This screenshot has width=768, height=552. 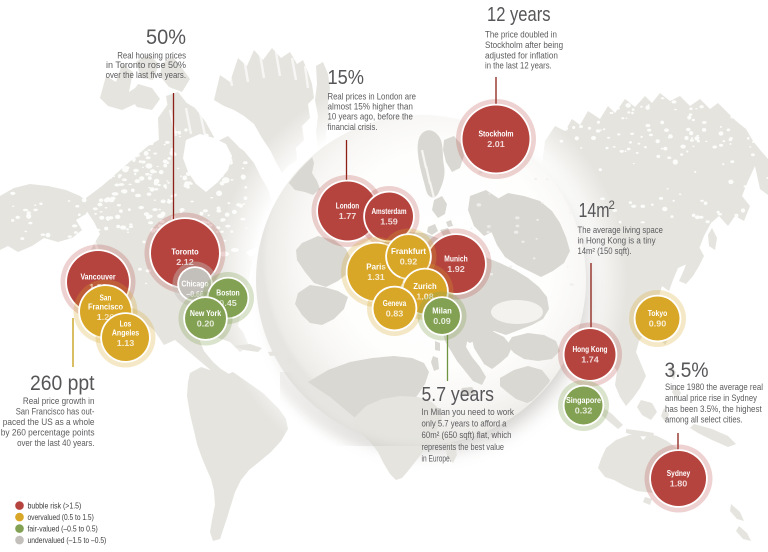 What do you see at coordinates (463, 447) in the screenshot?
I see `svg-text: represents the best value` at bounding box center [463, 447].